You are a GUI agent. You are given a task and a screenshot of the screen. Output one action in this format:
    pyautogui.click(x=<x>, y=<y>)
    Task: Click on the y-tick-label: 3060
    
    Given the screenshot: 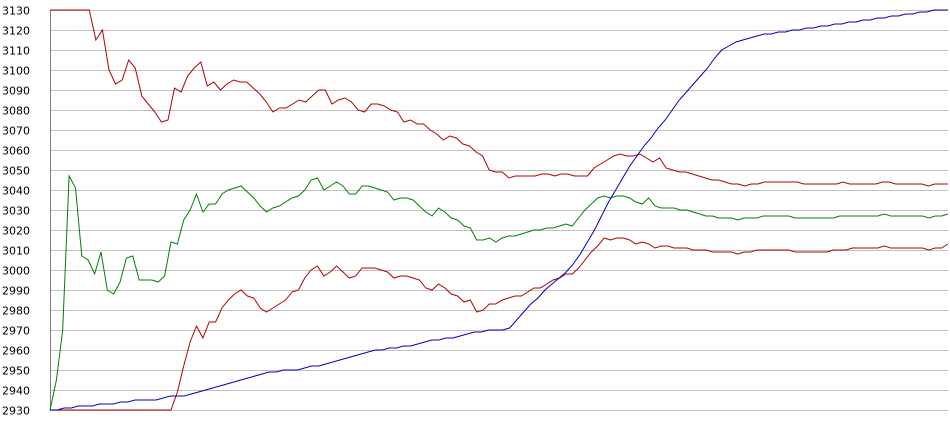 What is the action you would take?
    pyautogui.click(x=16, y=151)
    